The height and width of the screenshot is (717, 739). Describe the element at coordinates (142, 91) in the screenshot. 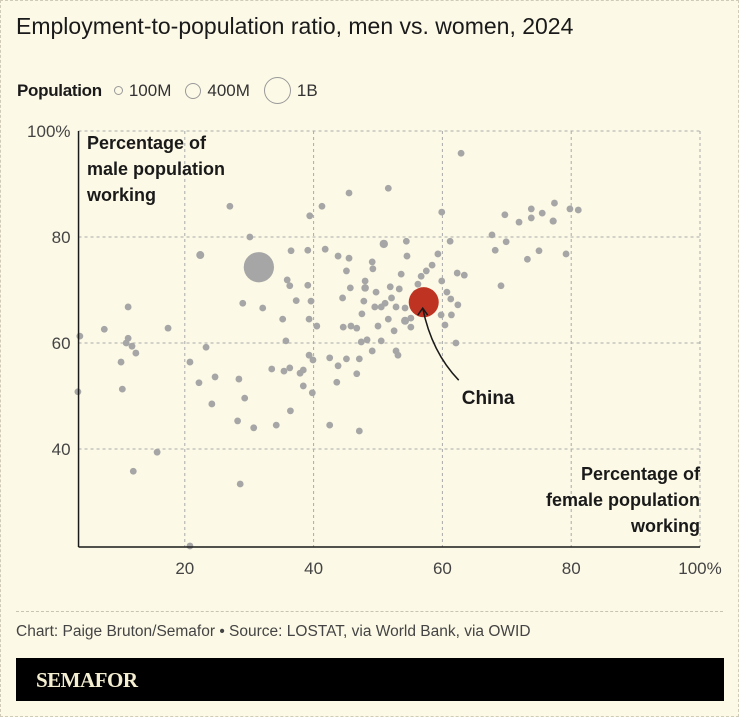

I see `legend-item-100m: 100M` at that location.